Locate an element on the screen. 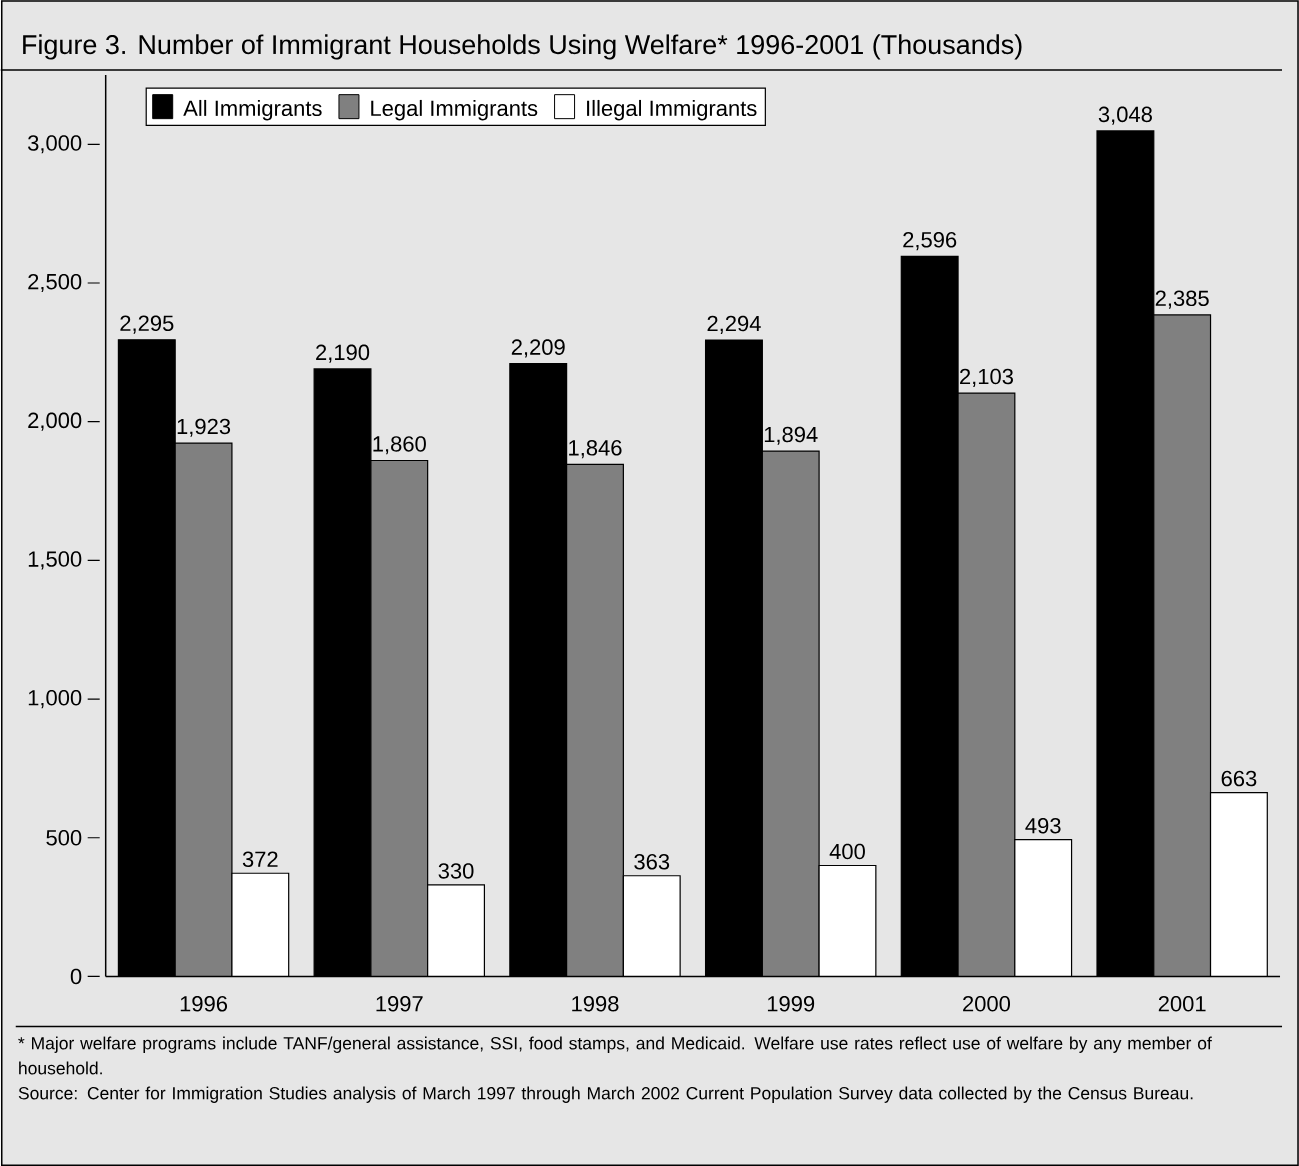 This screenshot has width=1299, height=1166. data-label: 493 is located at coordinates (1043, 825).